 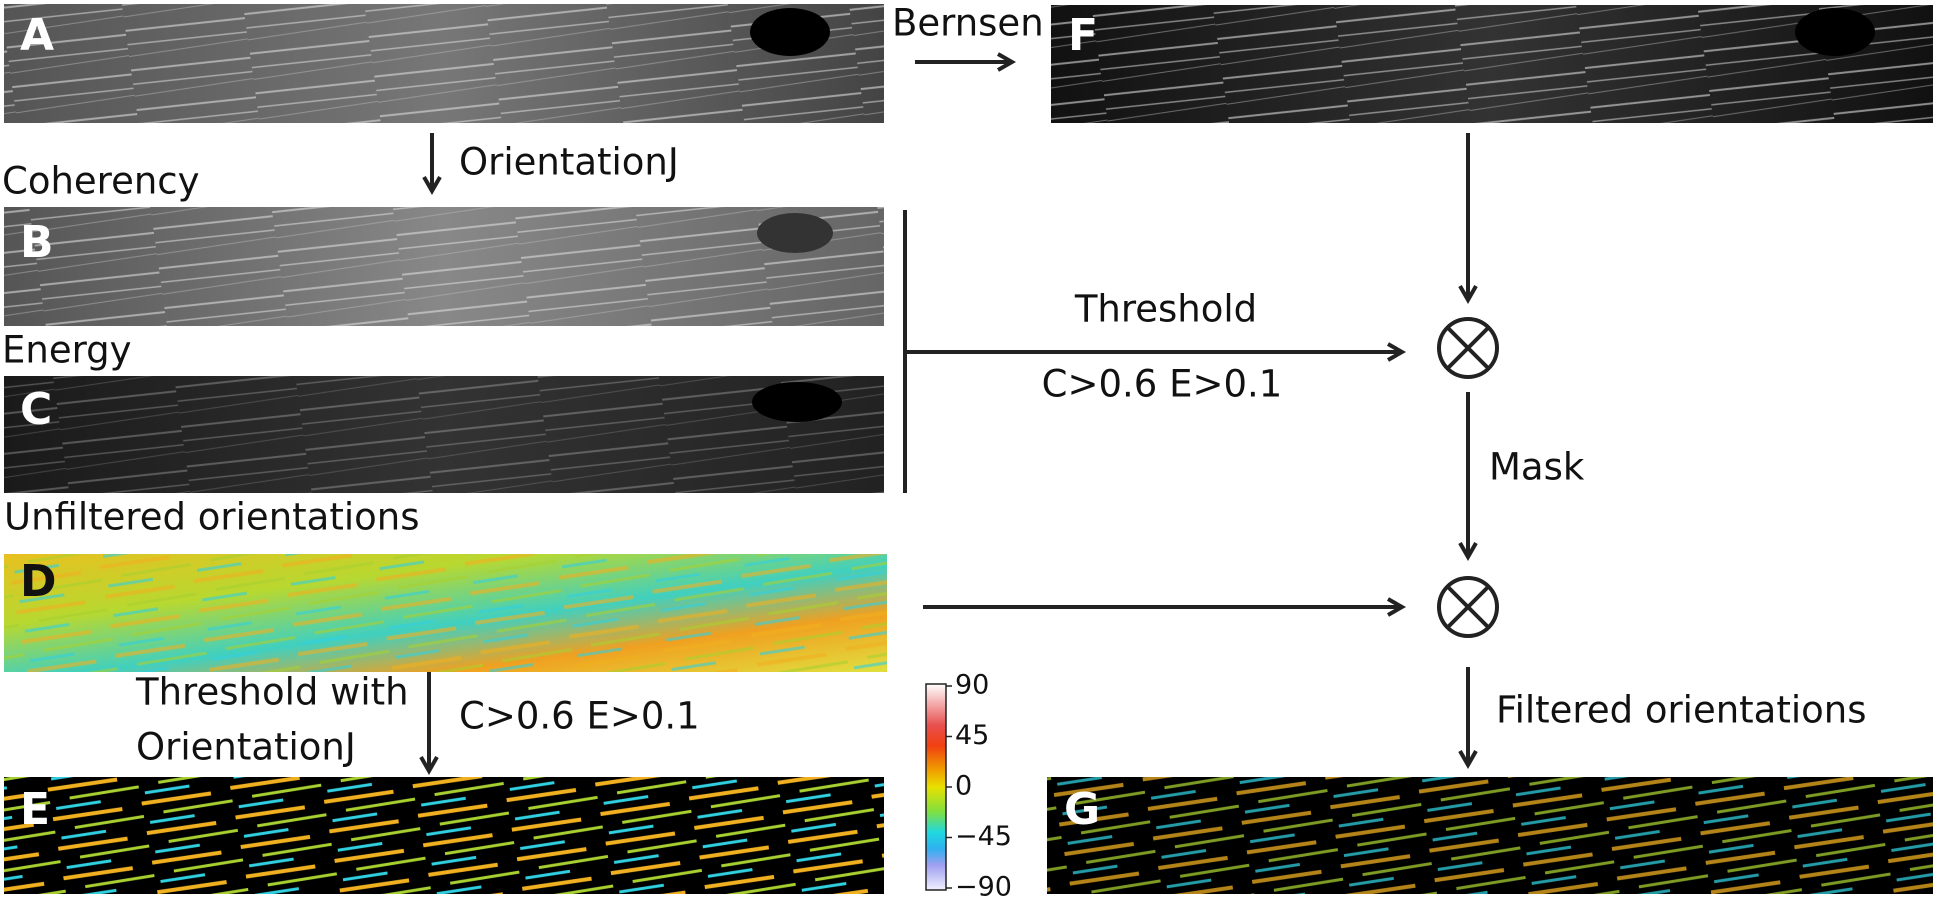 I want to click on label: Filtered orientations, so click(x=1681, y=710).